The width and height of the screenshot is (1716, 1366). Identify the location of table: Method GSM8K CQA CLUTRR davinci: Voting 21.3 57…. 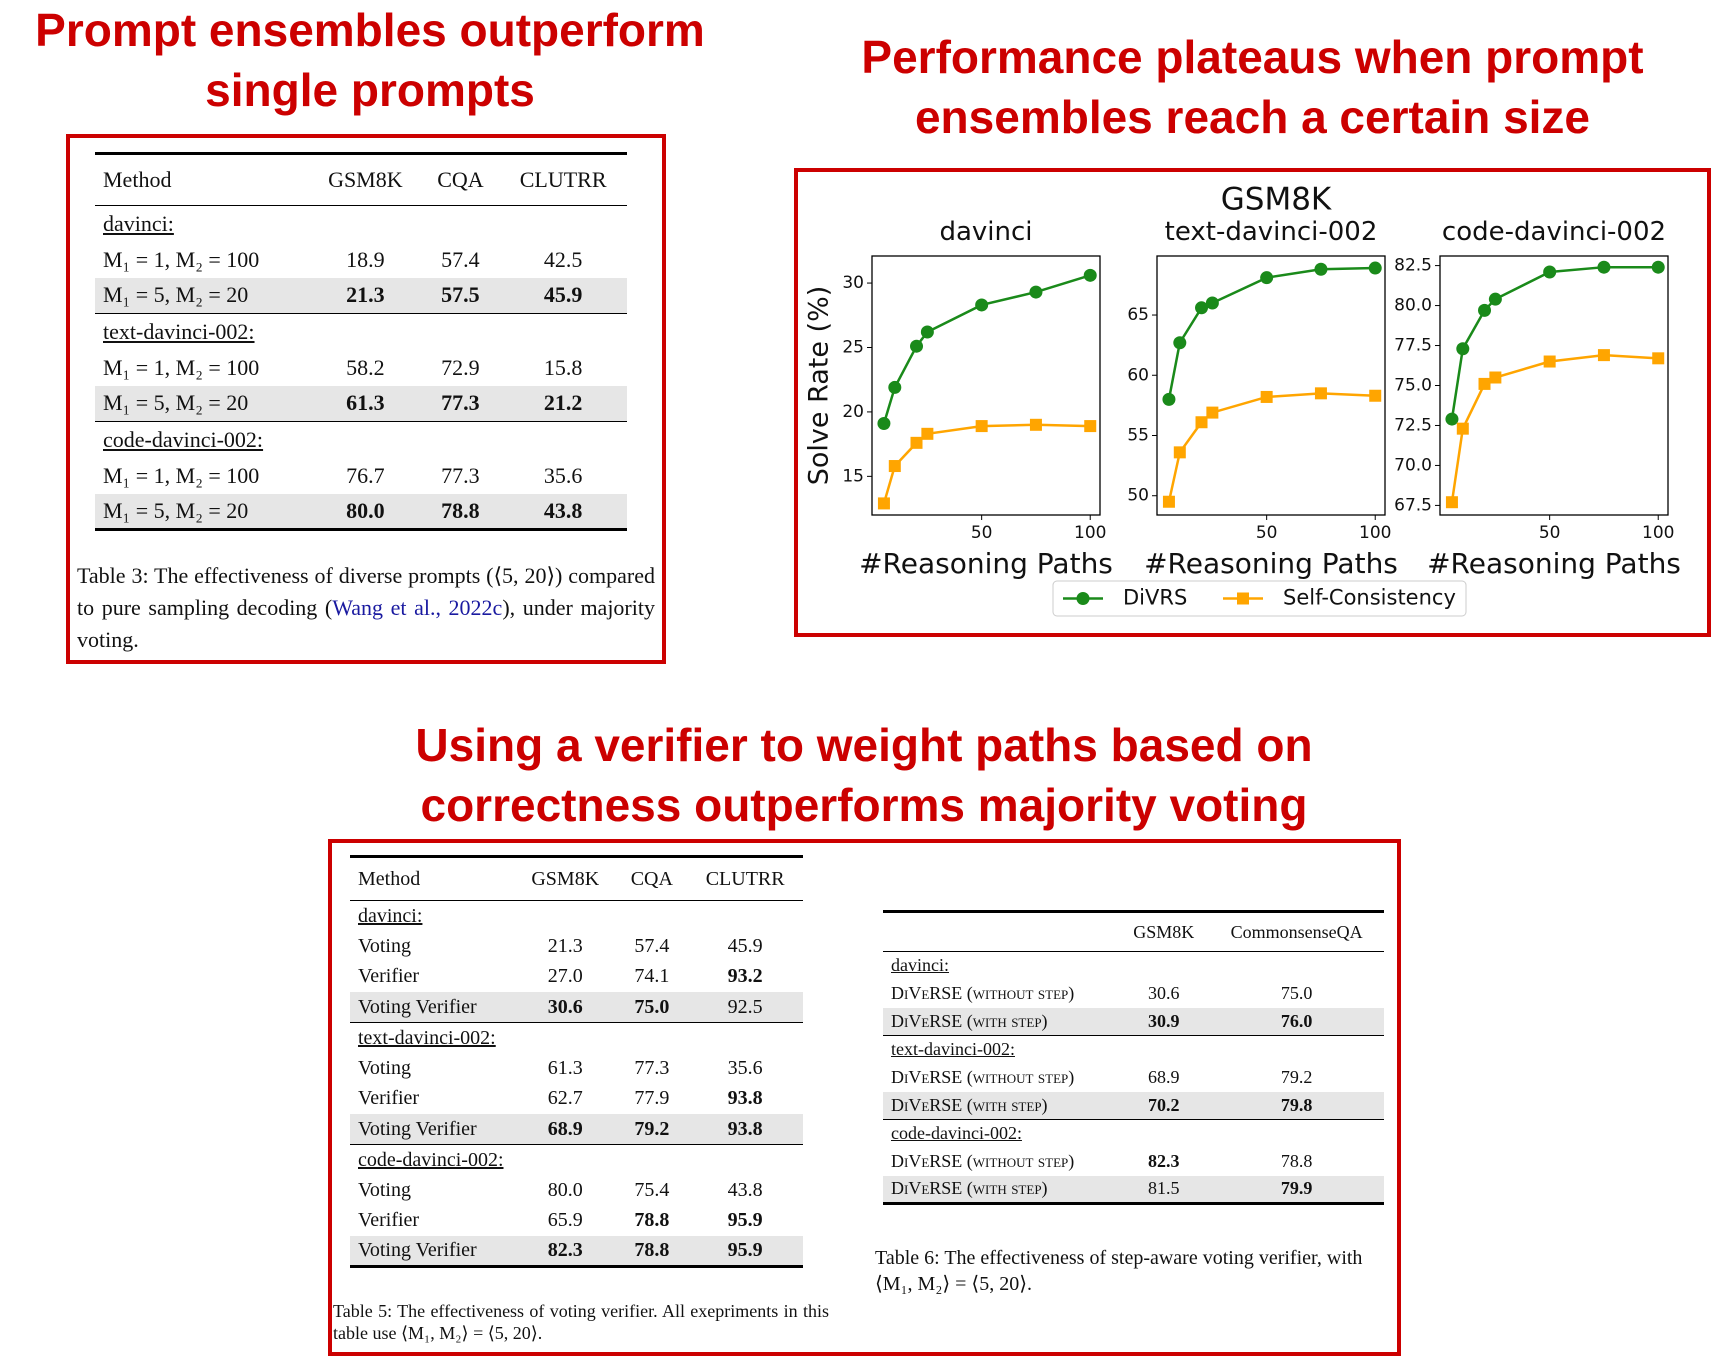
(576, 1061).